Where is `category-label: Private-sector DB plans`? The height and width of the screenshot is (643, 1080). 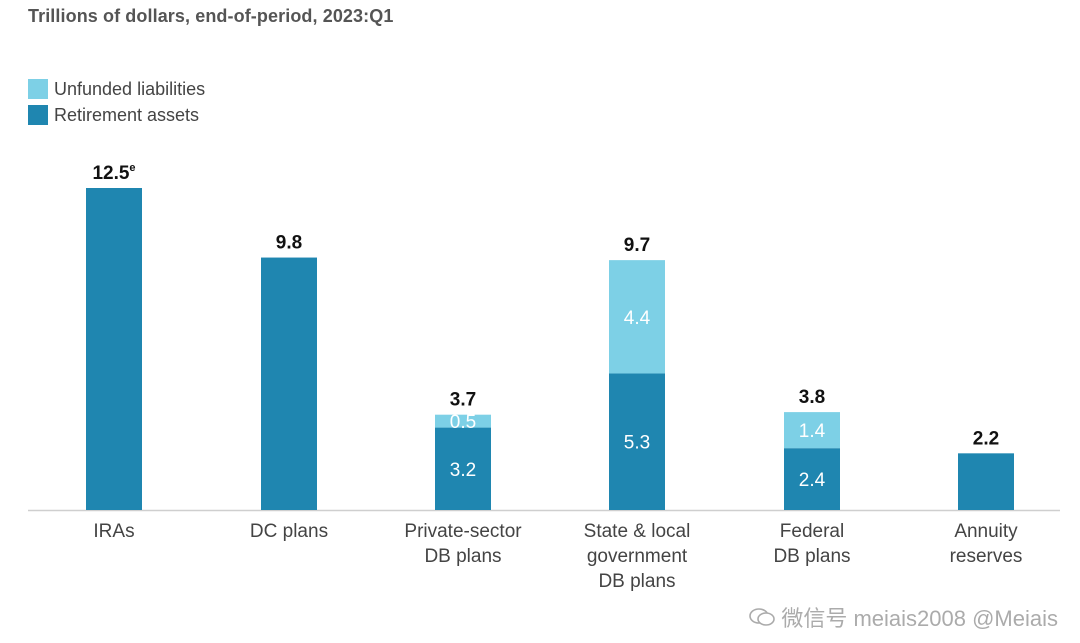
category-label: Private-sector DB plans is located at coordinates (463, 544).